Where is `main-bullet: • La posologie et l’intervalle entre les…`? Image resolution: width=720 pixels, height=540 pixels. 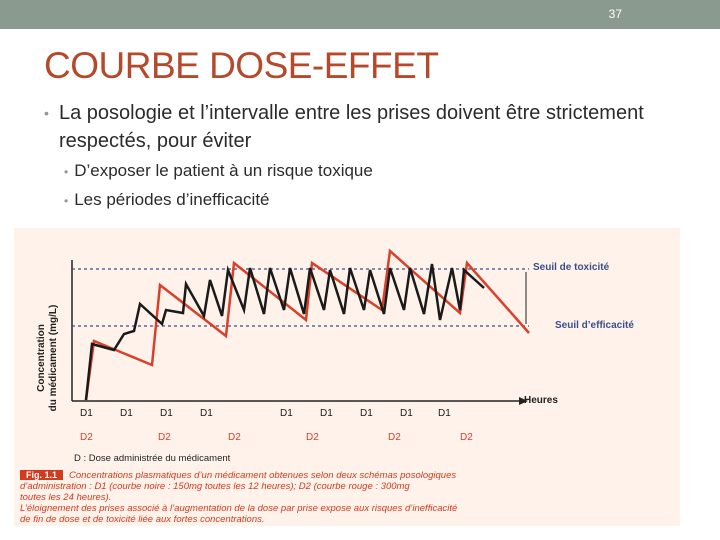 main-bullet: • La posologie et l’intervalle entre les… is located at coordinates (364, 127).